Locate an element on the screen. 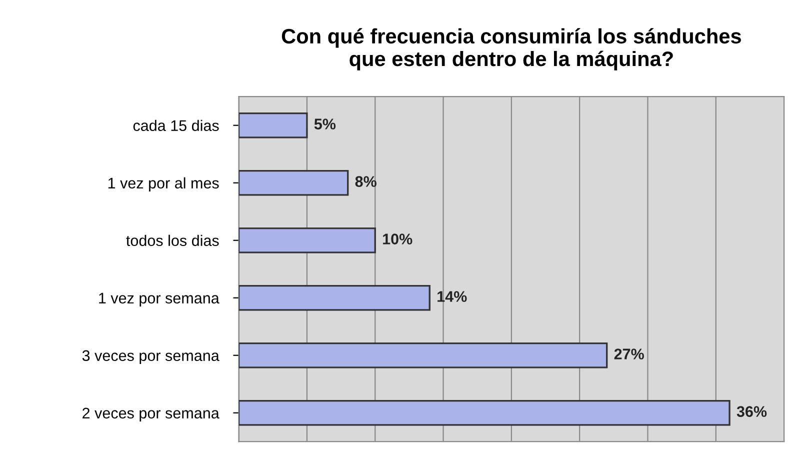 This screenshot has width=796, height=460. chart-title: Con qué frecuencia consumiría los sánduches que esten dentro de la máquina? is located at coordinates (511, 49).